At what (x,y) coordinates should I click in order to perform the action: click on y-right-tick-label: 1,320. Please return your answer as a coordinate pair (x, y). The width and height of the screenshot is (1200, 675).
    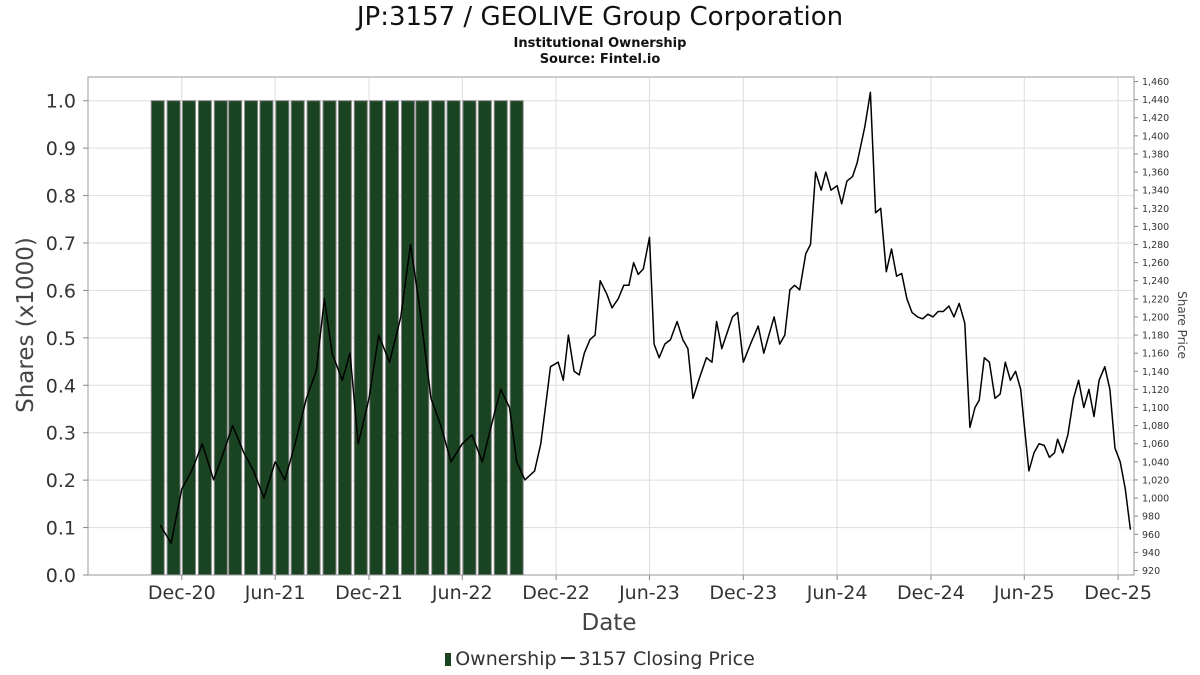
    Looking at the image, I should click on (1155, 209).